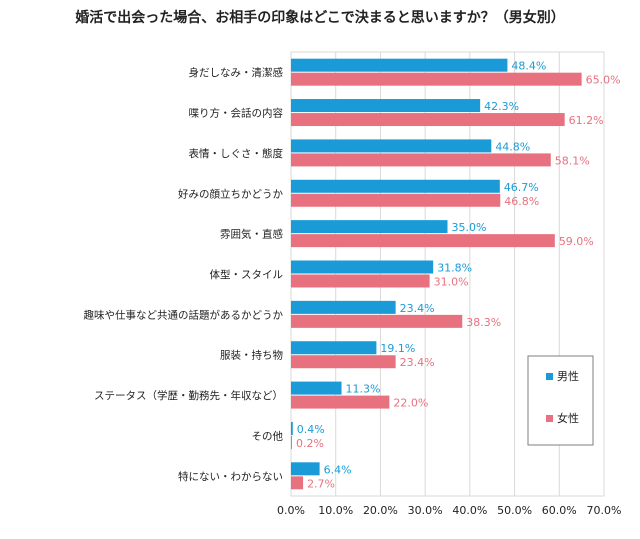 The width and height of the screenshot is (640, 539). What do you see at coordinates (268, 435) in the screenshot?
I see `category-label: その他` at bounding box center [268, 435].